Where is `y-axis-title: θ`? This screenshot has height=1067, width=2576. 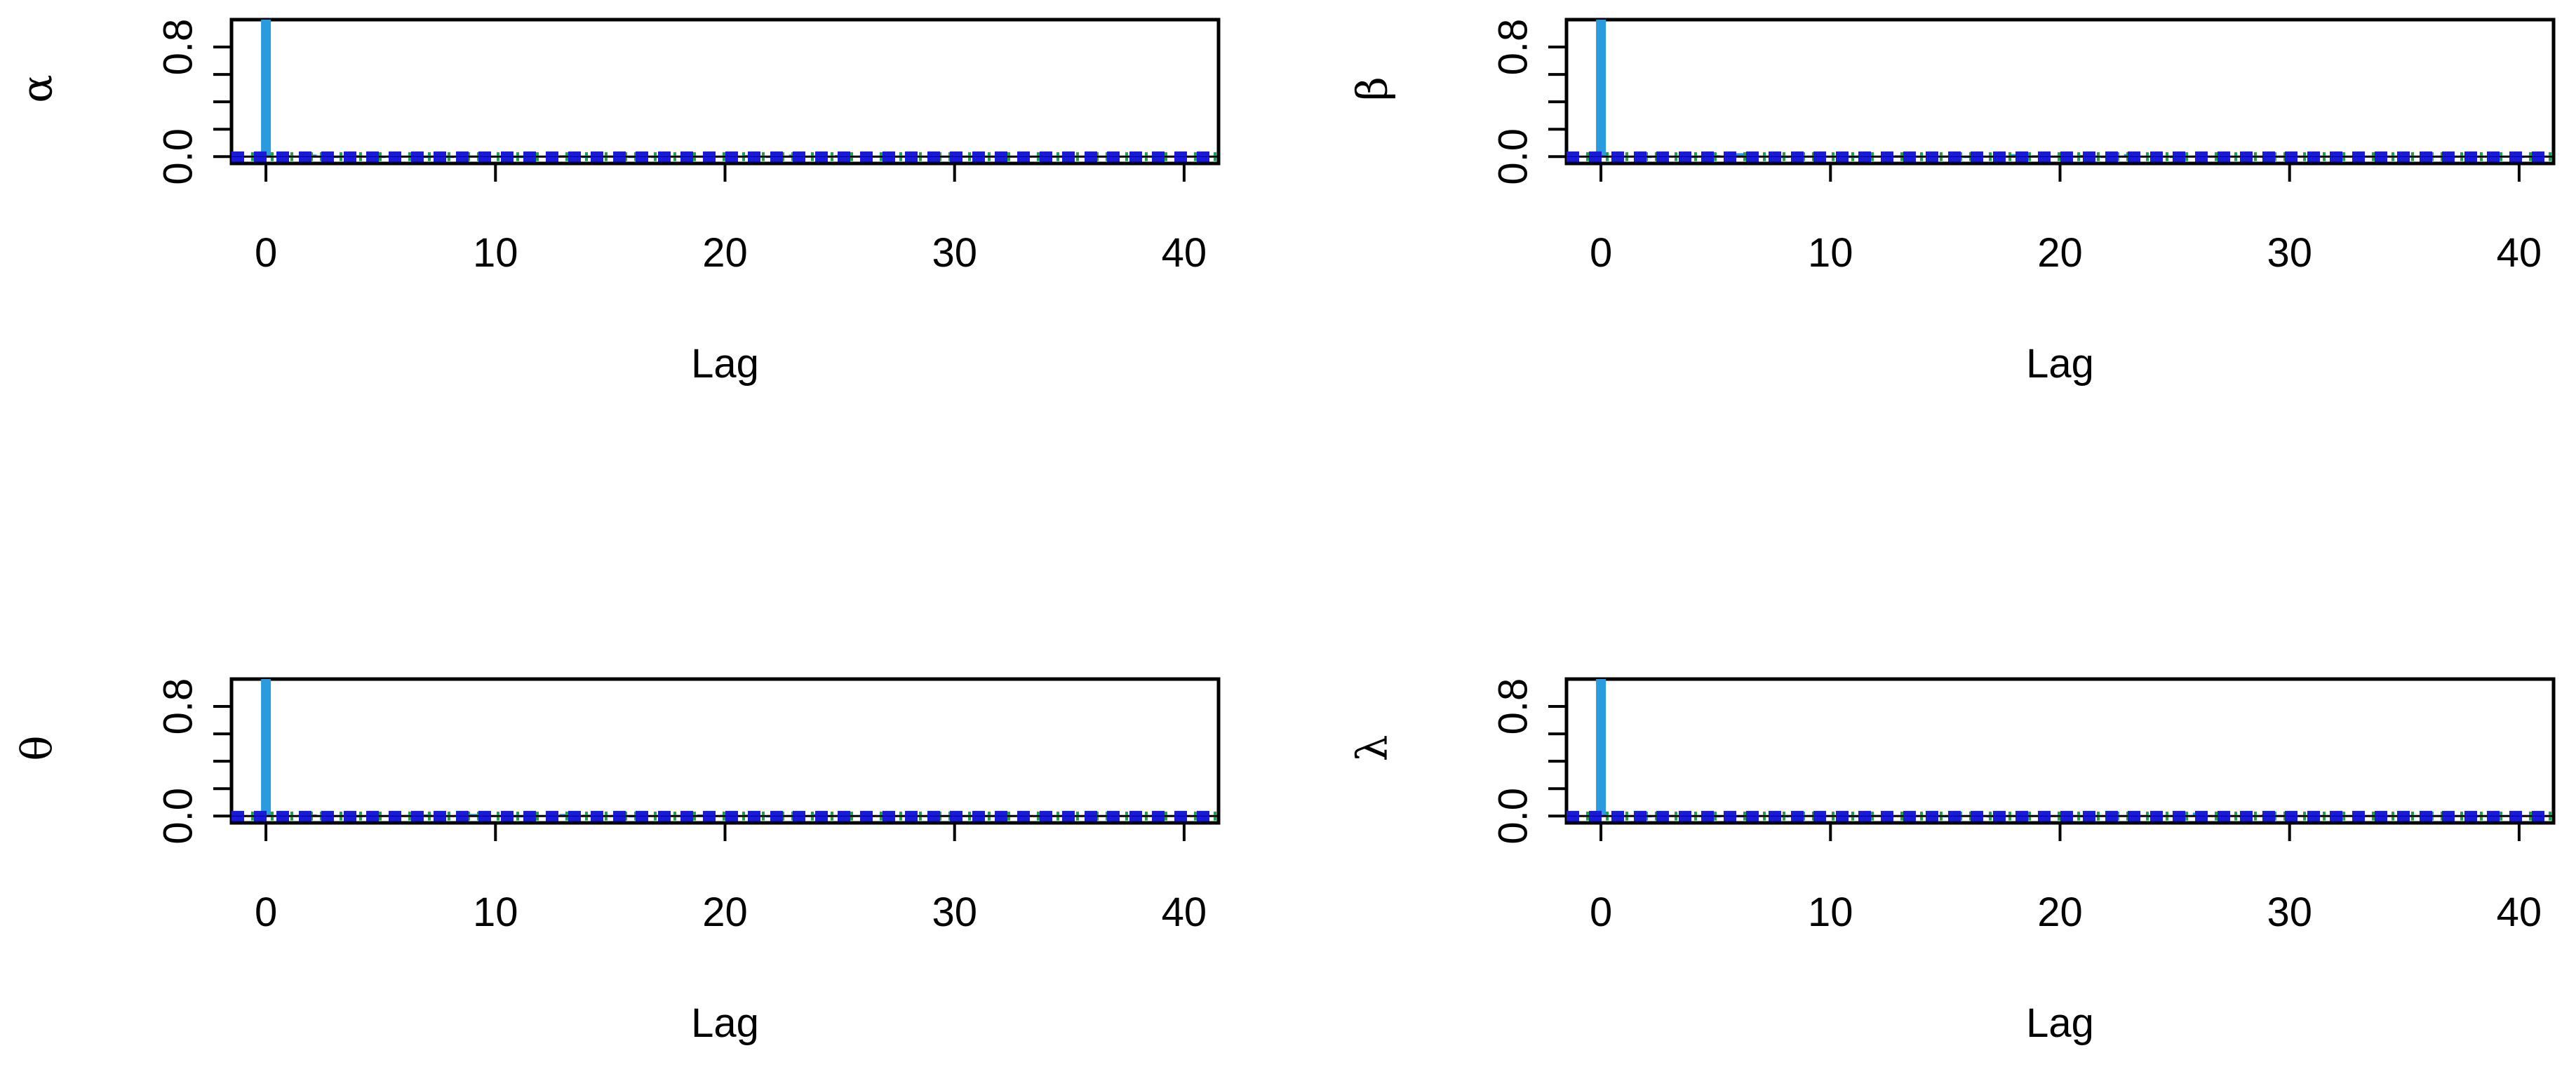 y-axis-title: θ is located at coordinates (37, 747).